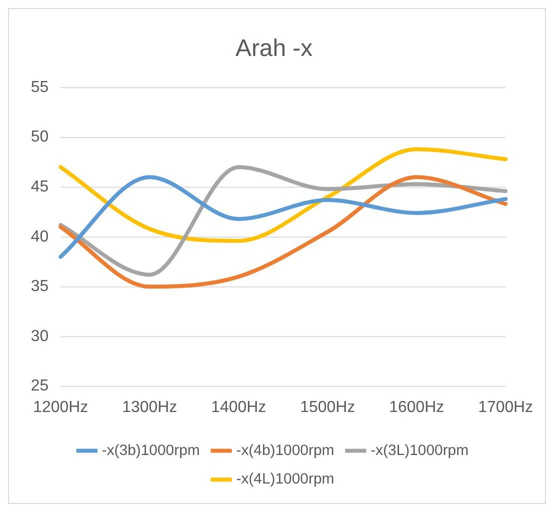  What do you see at coordinates (151, 450) in the screenshot?
I see `legend-label: -x(3b)1000rpm` at bounding box center [151, 450].